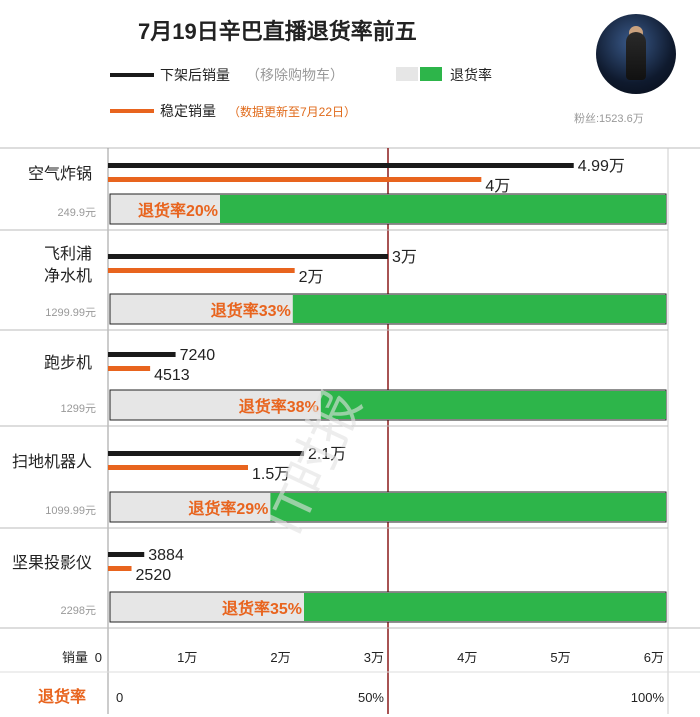 This screenshot has width=700, height=717. I want to click on legend-return-label: 退货率, so click(471, 75).